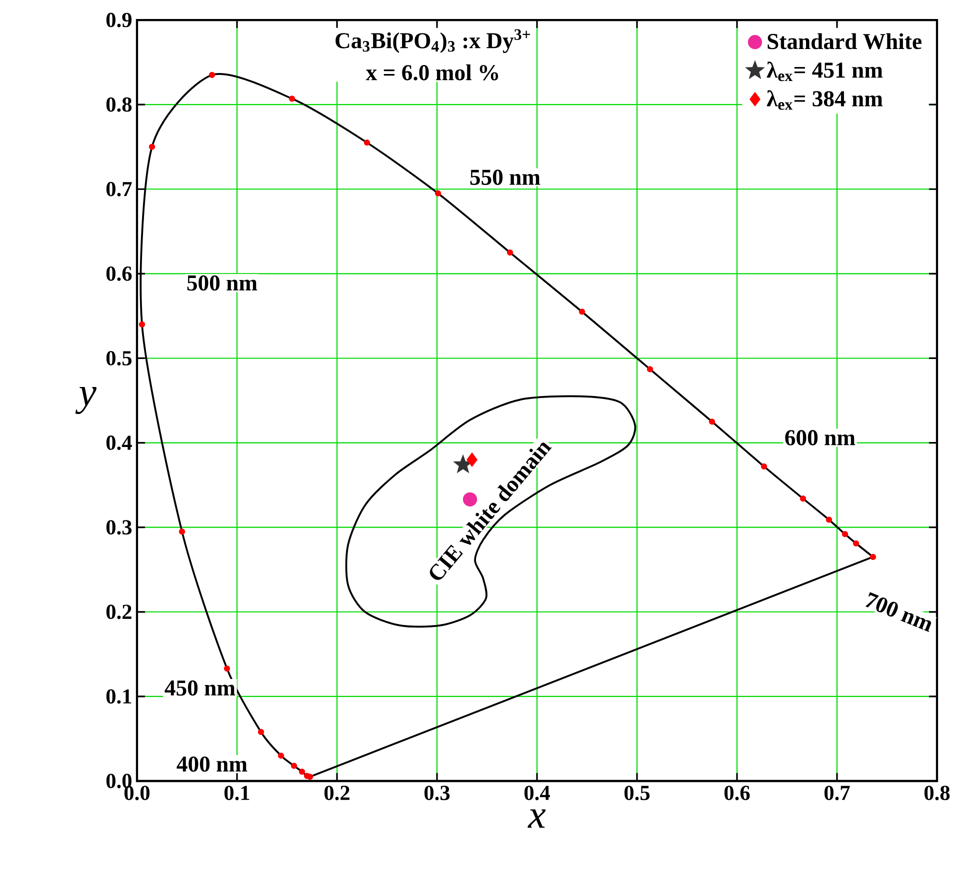  I want to click on y-axis-title: y, so click(85, 400).